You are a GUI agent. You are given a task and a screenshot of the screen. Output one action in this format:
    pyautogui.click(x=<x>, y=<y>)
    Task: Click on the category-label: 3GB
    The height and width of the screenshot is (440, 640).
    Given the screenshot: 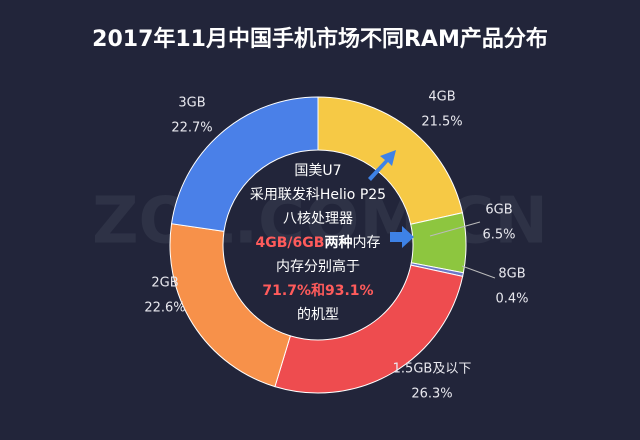 What is the action you would take?
    pyautogui.click(x=191, y=103)
    